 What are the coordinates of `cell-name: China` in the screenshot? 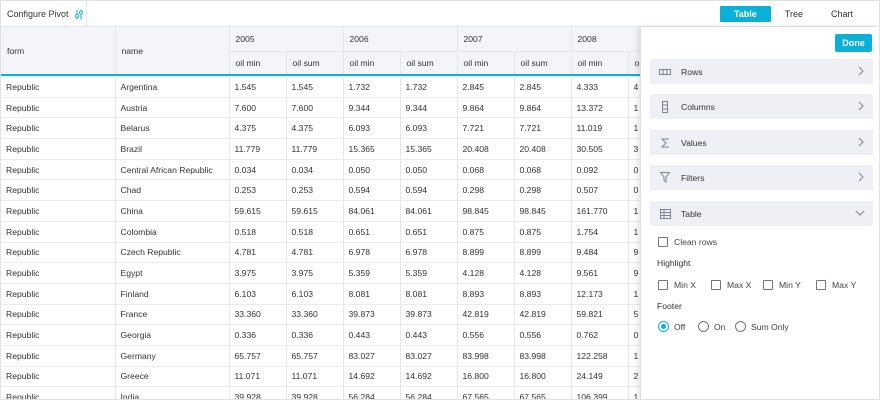 It's located at (172, 211).